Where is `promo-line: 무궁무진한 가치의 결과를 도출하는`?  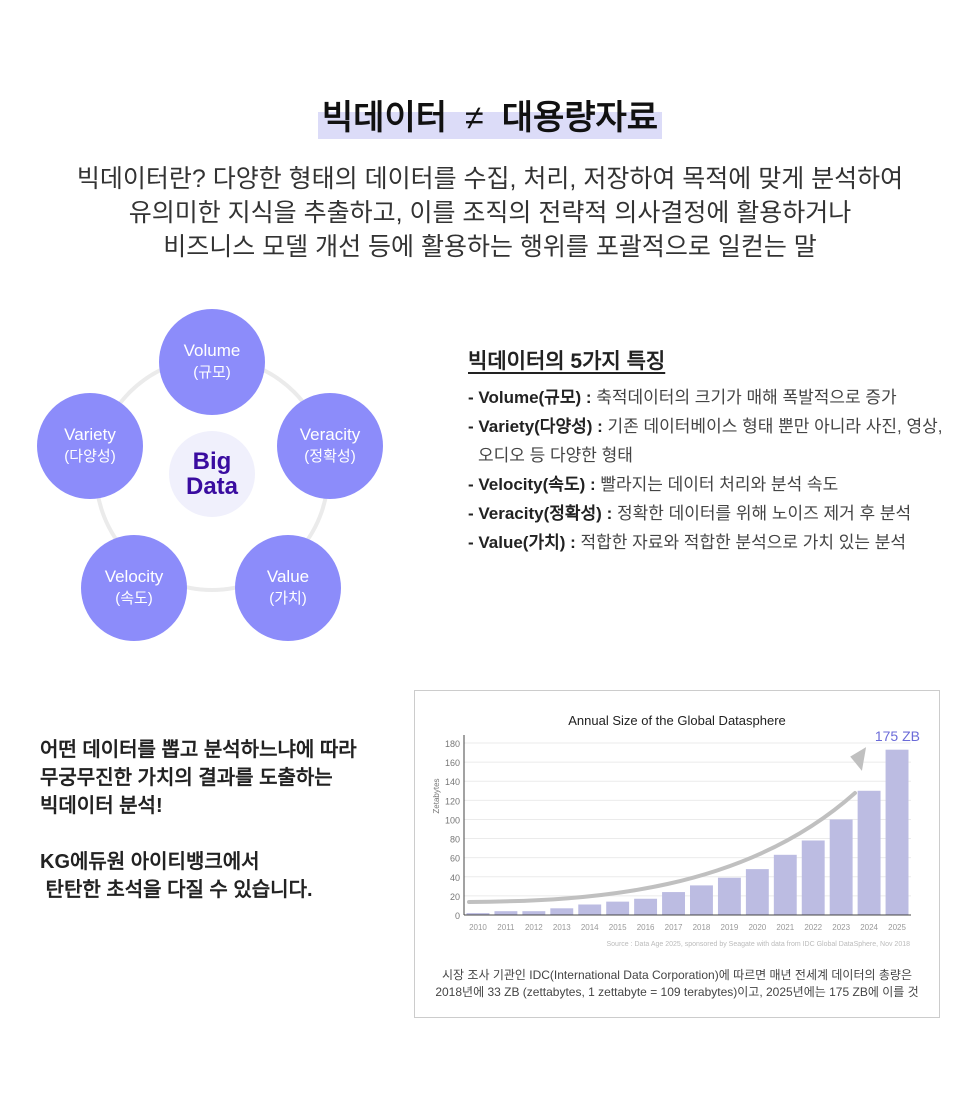 promo-line: 무궁무진한 가치의 결과를 도출하는 is located at coordinates (186, 778).